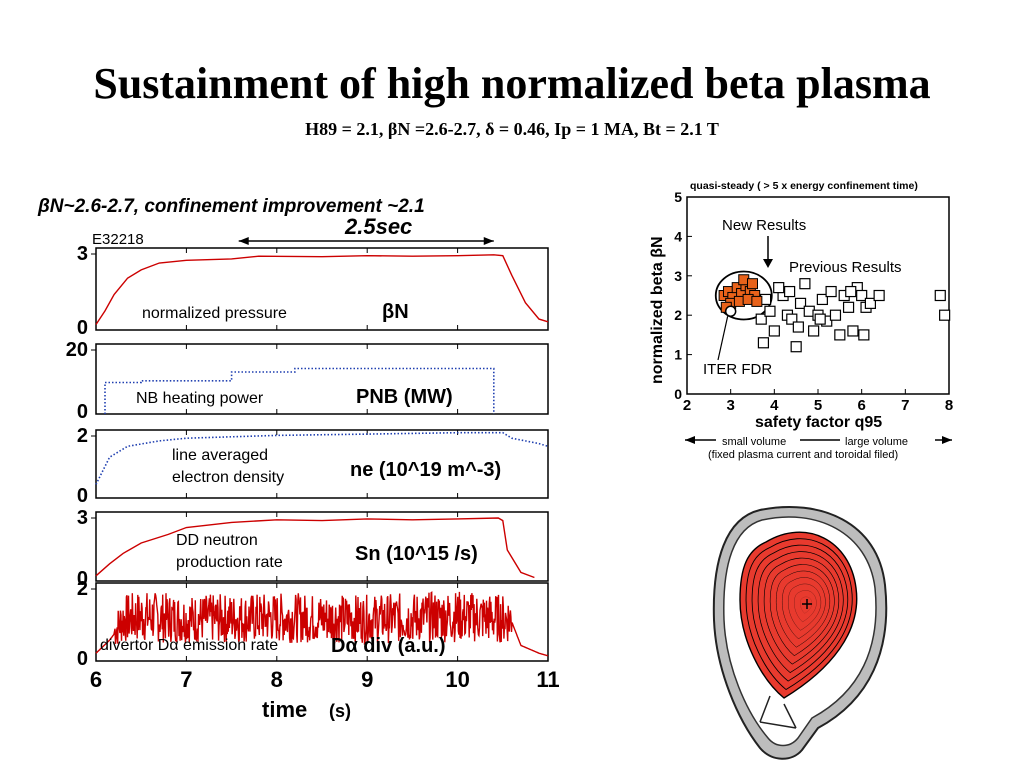 The width and height of the screenshot is (1024, 768). What do you see at coordinates (404, 397) in the screenshot?
I see `panel-symbol: PNB (MW)` at bounding box center [404, 397].